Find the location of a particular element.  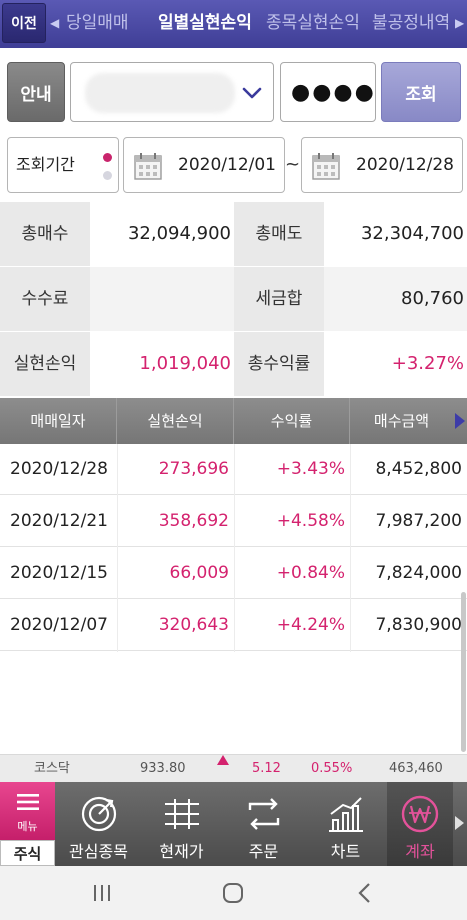

cell-date: 2020/12/15 is located at coordinates (59, 573).